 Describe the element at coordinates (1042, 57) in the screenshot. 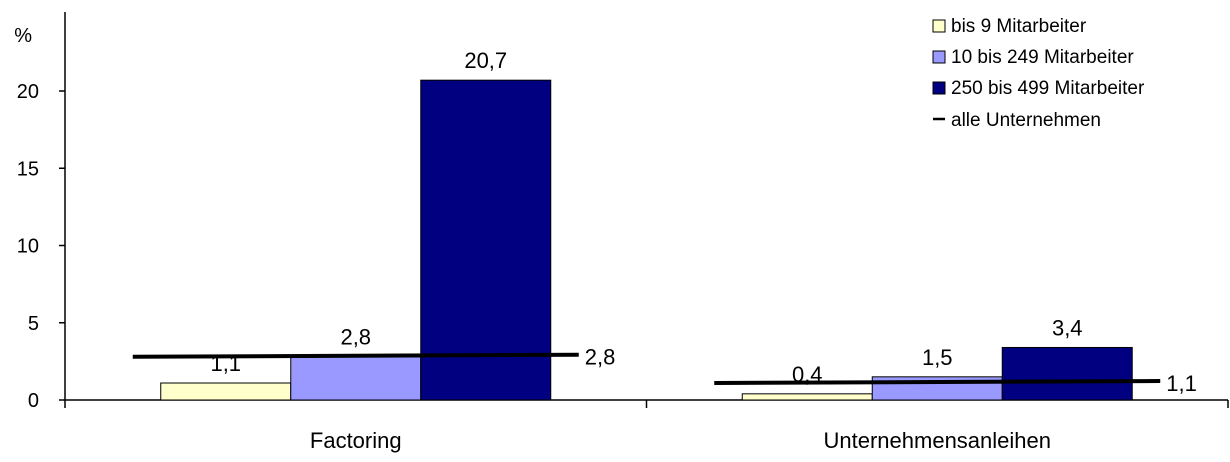

I see `legend-label: 10 bis 249 Mitarbeiter` at that location.